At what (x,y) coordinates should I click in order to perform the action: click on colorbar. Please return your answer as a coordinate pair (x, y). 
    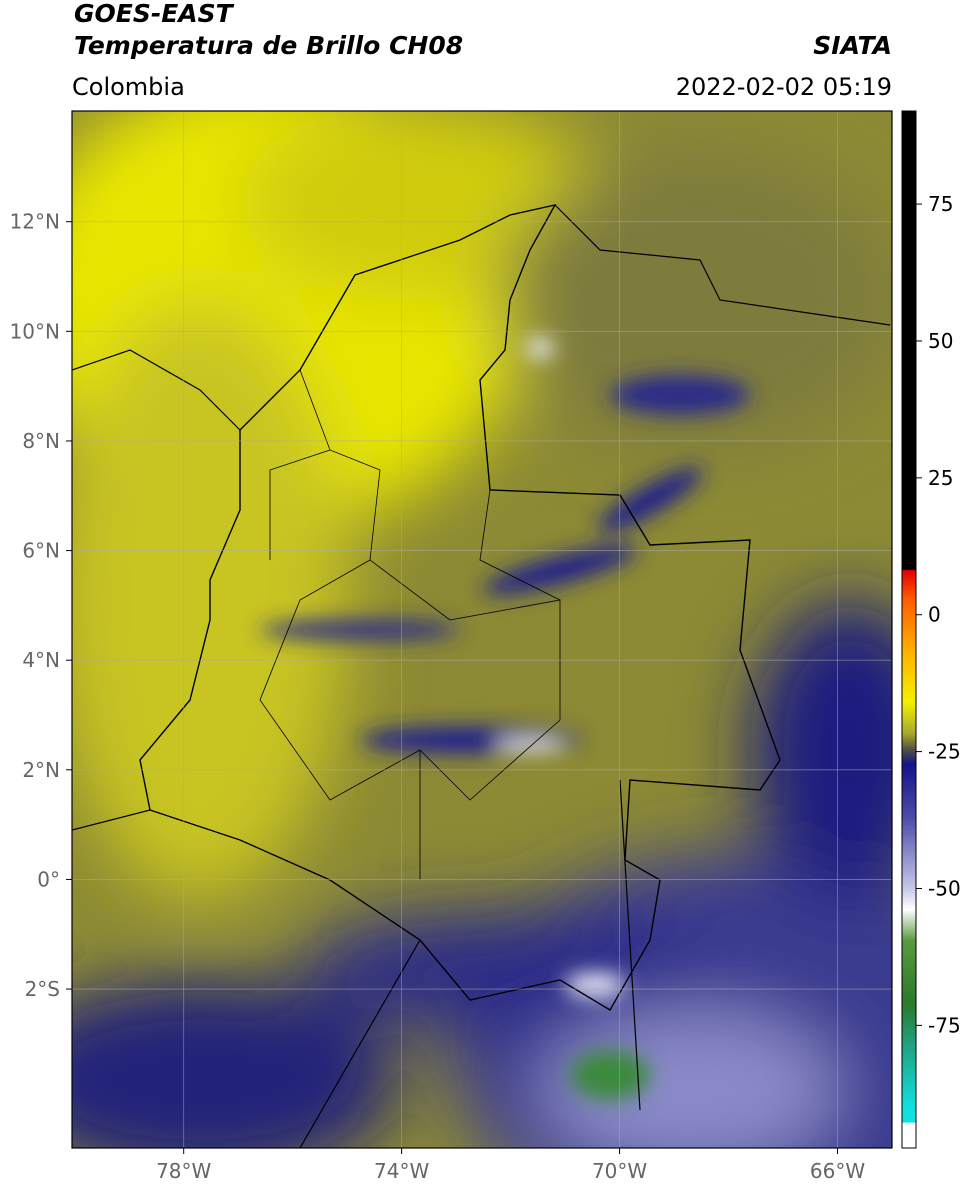
    Looking at the image, I should click on (909, 629).